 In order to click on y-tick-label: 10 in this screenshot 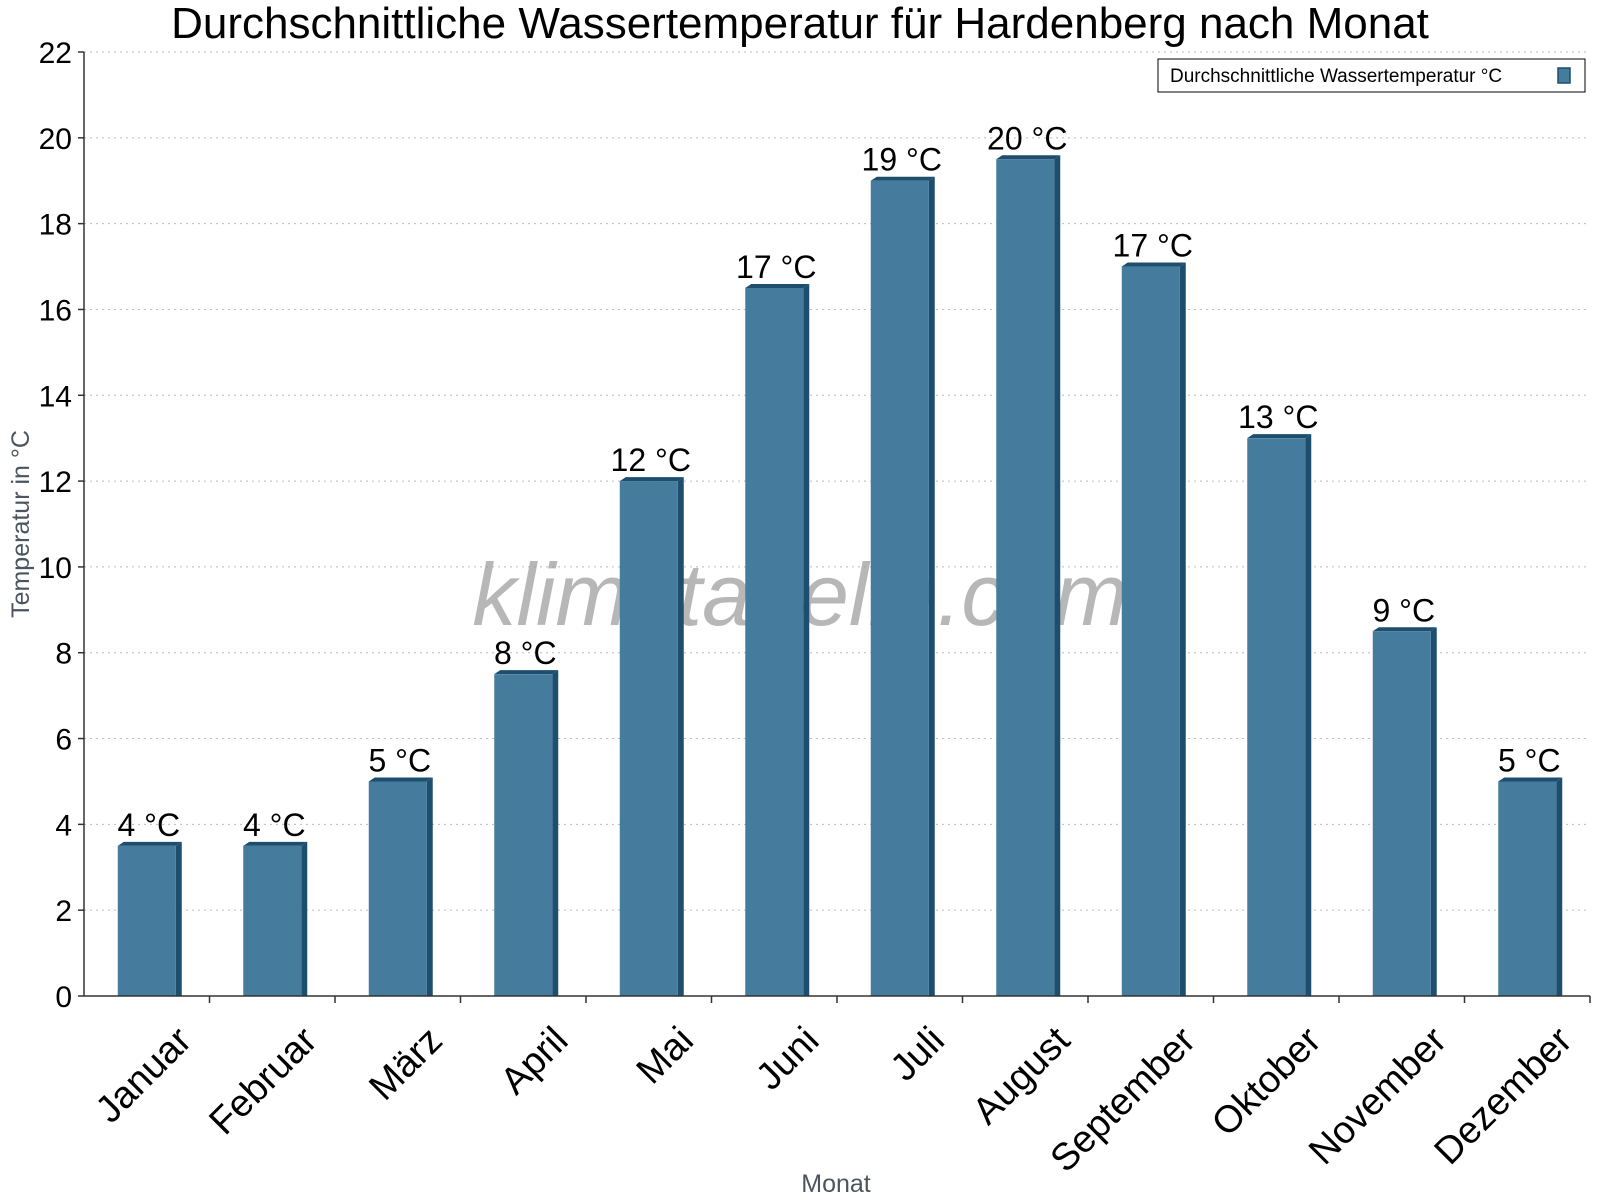, I will do `click(55, 568)`.